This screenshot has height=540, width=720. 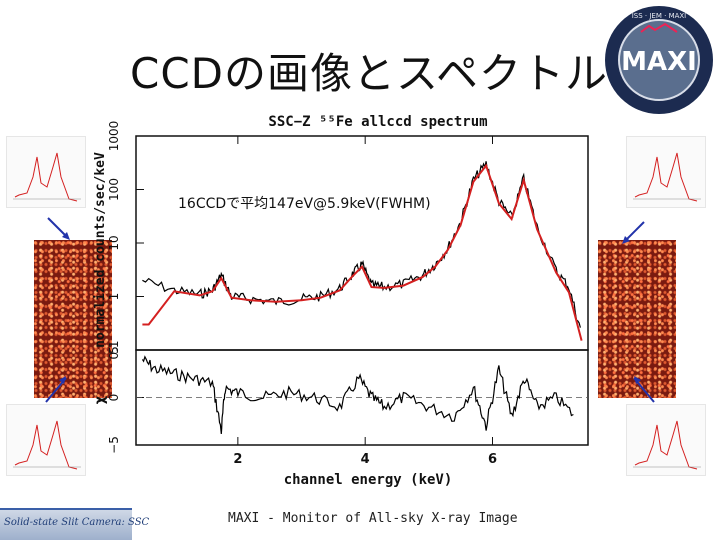 I want to click on top-y-tick-label: 0.1, so click(x=114, y=349).